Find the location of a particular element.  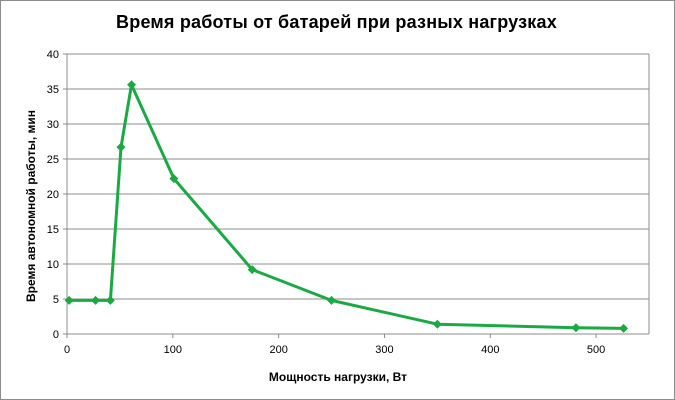

y-tick-label-3: 15 is located at coordinates (53, 230).